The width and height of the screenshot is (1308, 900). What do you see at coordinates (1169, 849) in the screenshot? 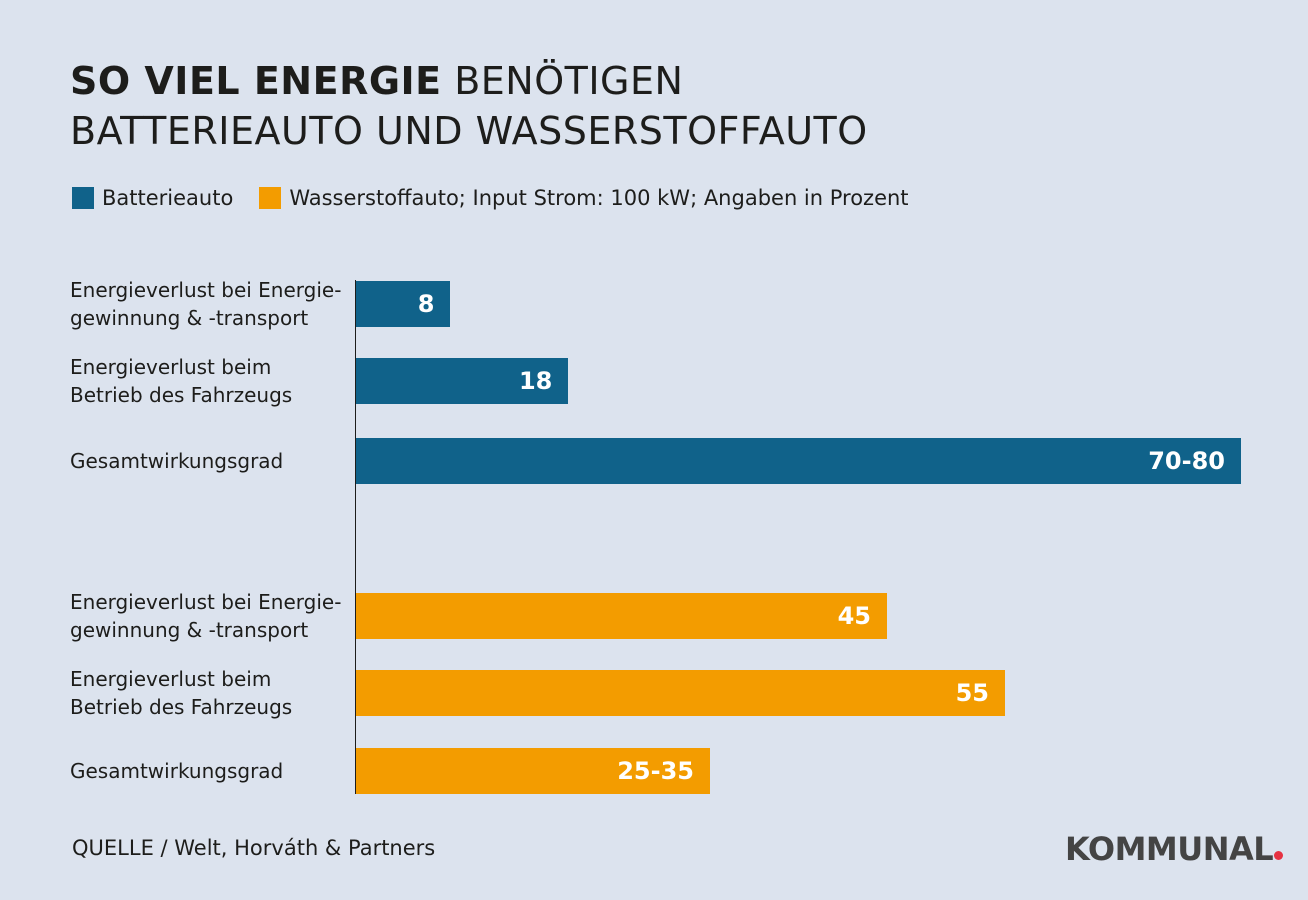
I see `logo-text: KOMMUNAL` at bounding box center [1169, 849].